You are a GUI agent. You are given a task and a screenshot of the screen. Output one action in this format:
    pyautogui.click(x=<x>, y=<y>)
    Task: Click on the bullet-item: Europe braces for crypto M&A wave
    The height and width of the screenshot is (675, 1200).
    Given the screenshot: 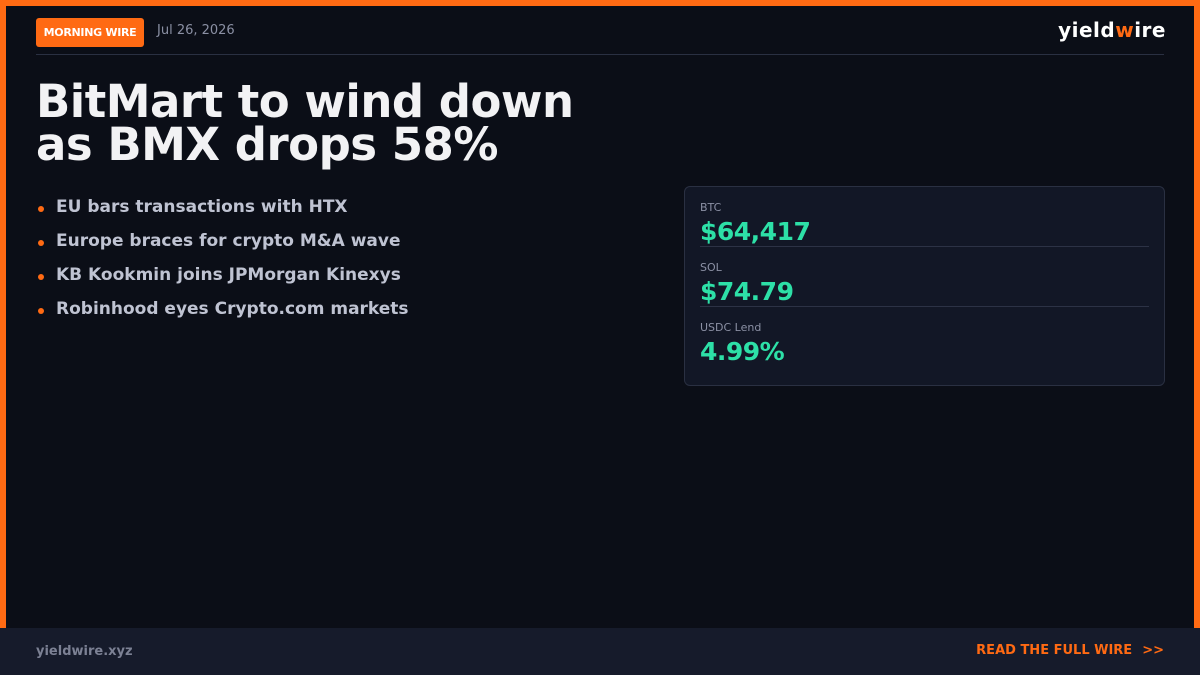 What is the action you would take?
    pyautogui.click(x=223, y=241)
    